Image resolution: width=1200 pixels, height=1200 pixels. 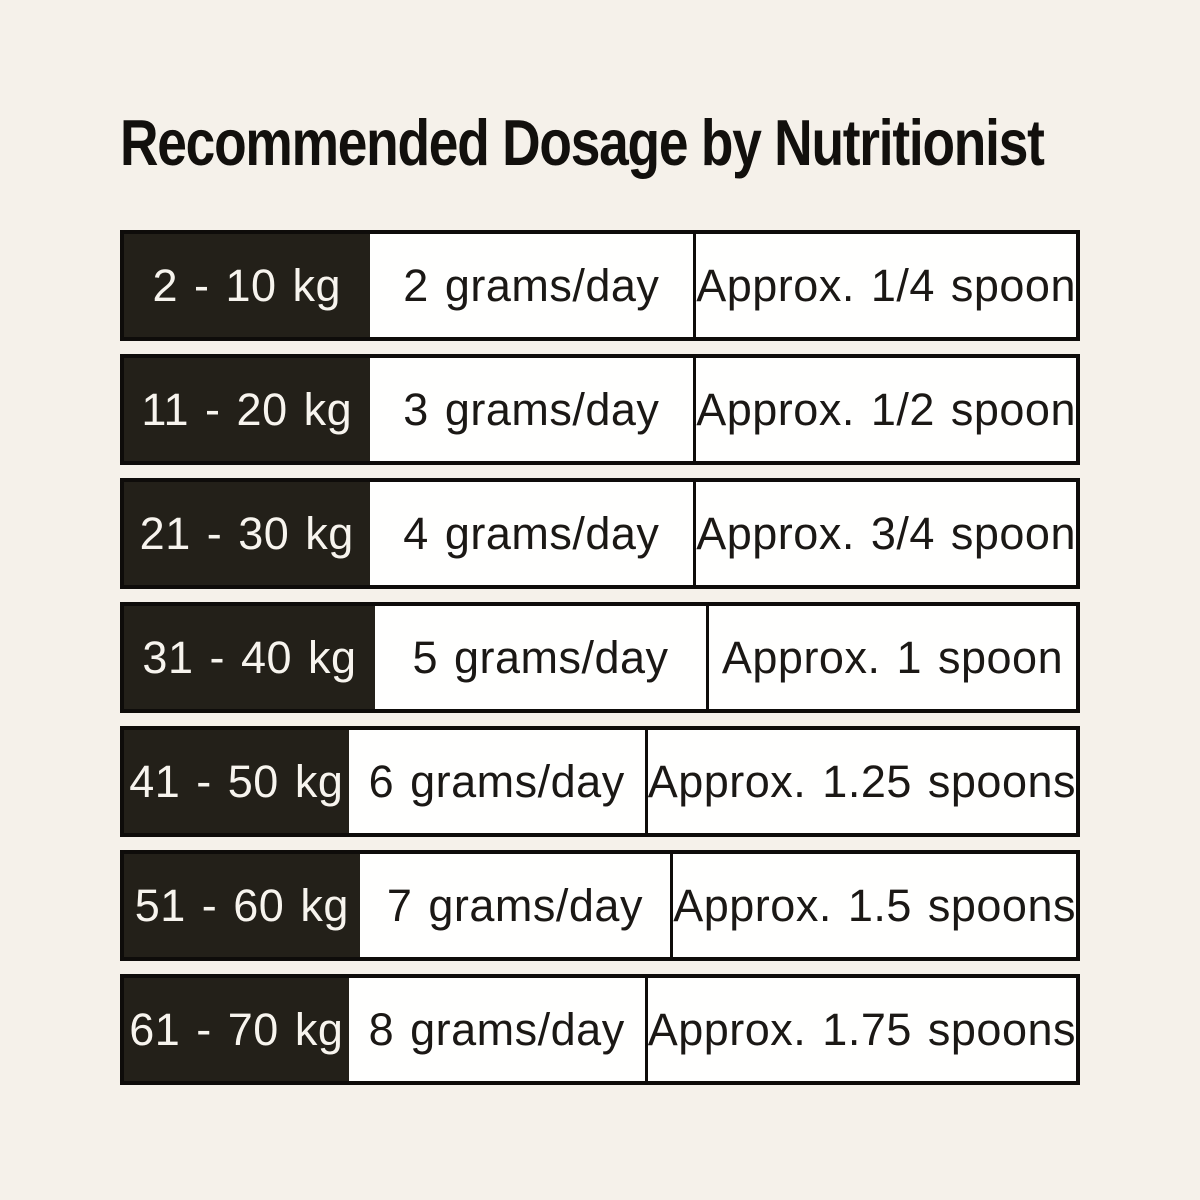 What do you see at coordinates (533, 533) in the screenshot?
I see `dosage-cell: 4 grams/day` at bounding box center [533, 533].